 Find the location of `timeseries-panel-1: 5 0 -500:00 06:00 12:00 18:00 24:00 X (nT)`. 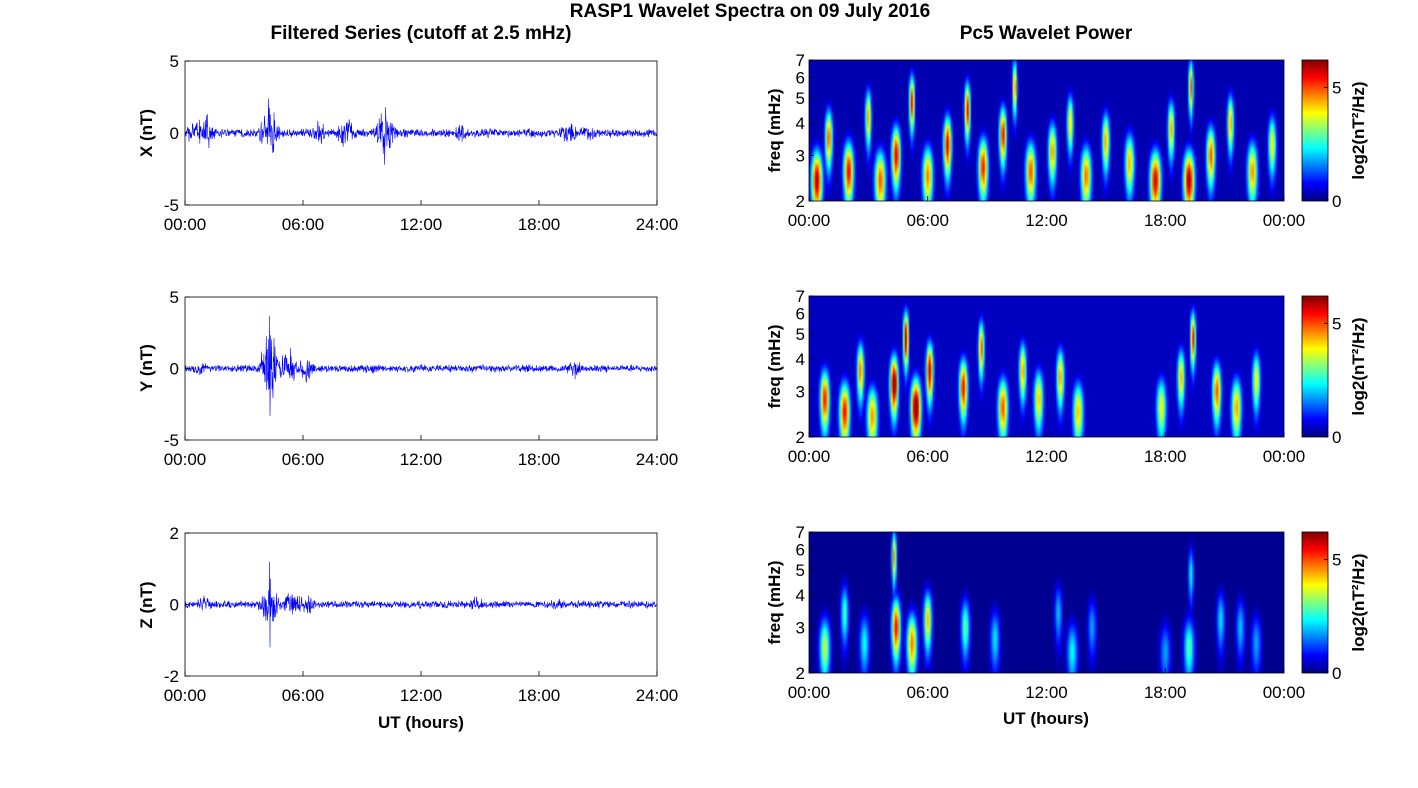

timeseries-panel-1: 5 0 -500:00 06:00 12:00 18:00 24:00 X (nT) is located at coordinates (407, 143).